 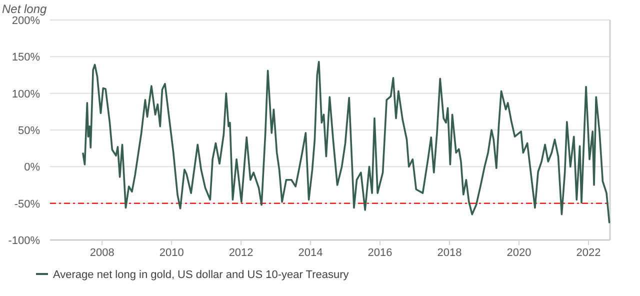 I want to click on x-tick-label: 2008, so click(x=102, y=253).